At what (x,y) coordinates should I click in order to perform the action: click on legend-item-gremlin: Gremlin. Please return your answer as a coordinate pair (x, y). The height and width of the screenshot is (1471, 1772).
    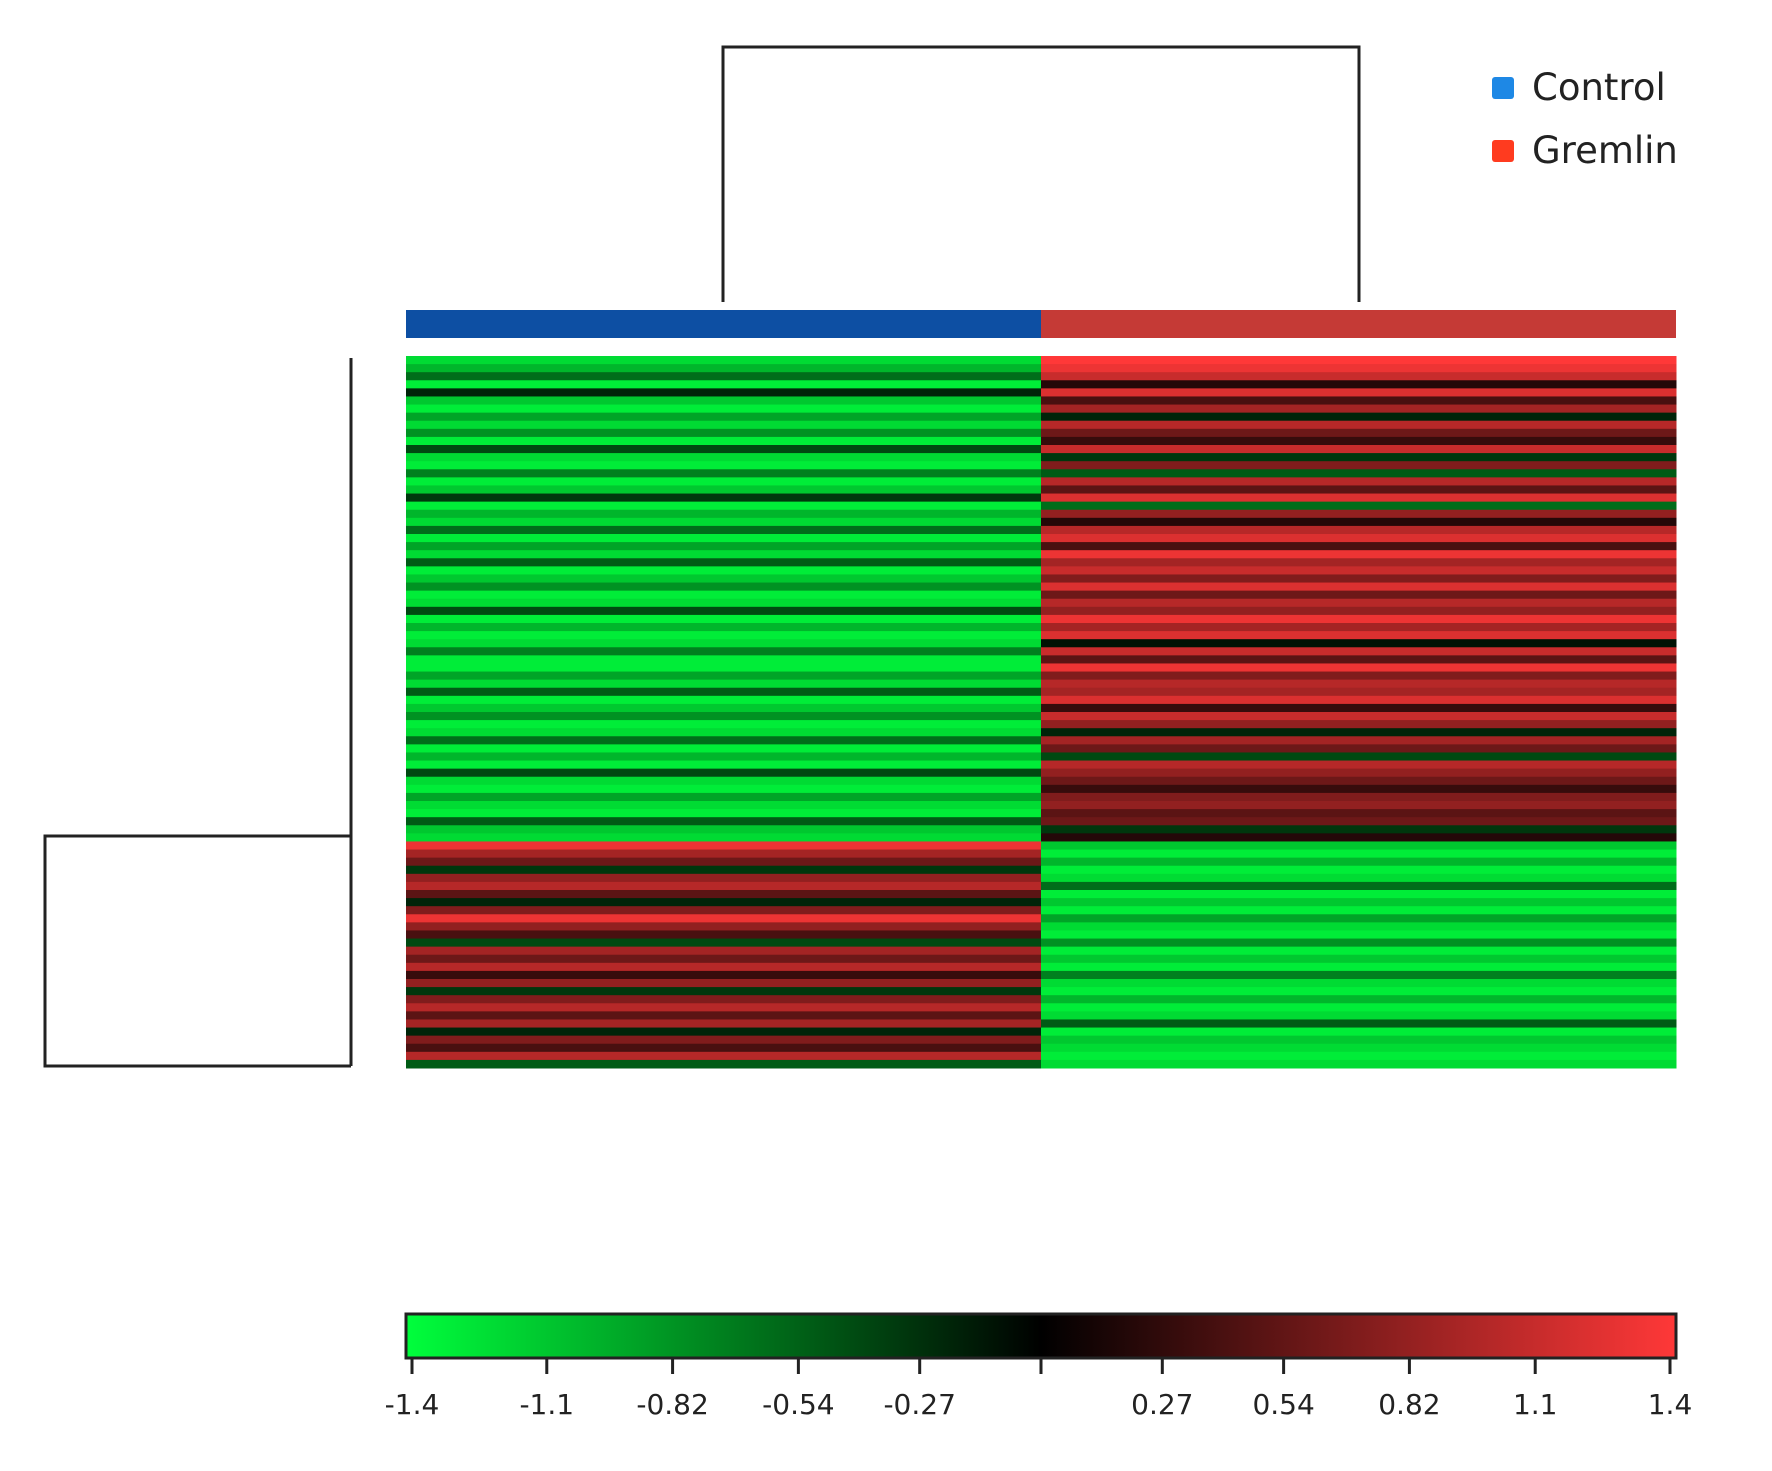
    Looking at the image, I should click on (1585, 150).